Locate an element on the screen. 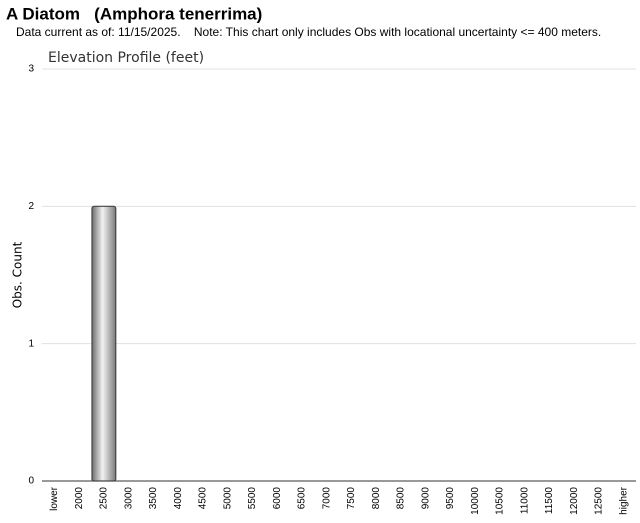 The height and width of the screenshot is (523, 640). x-tick-label: 10000 is located at coordinates (475, 501).